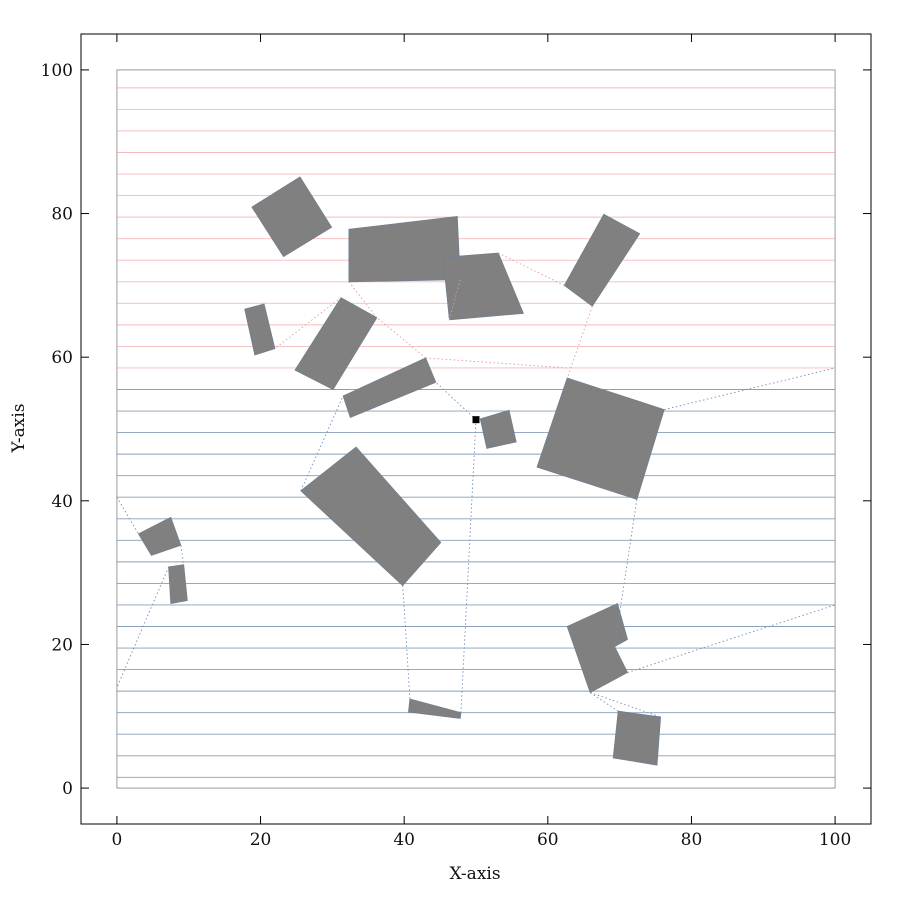 The image size is (900, 900). Describe the element at coordinates (62, 645) in the screenshot. I see `y-tick-label-20: 20` at that location.